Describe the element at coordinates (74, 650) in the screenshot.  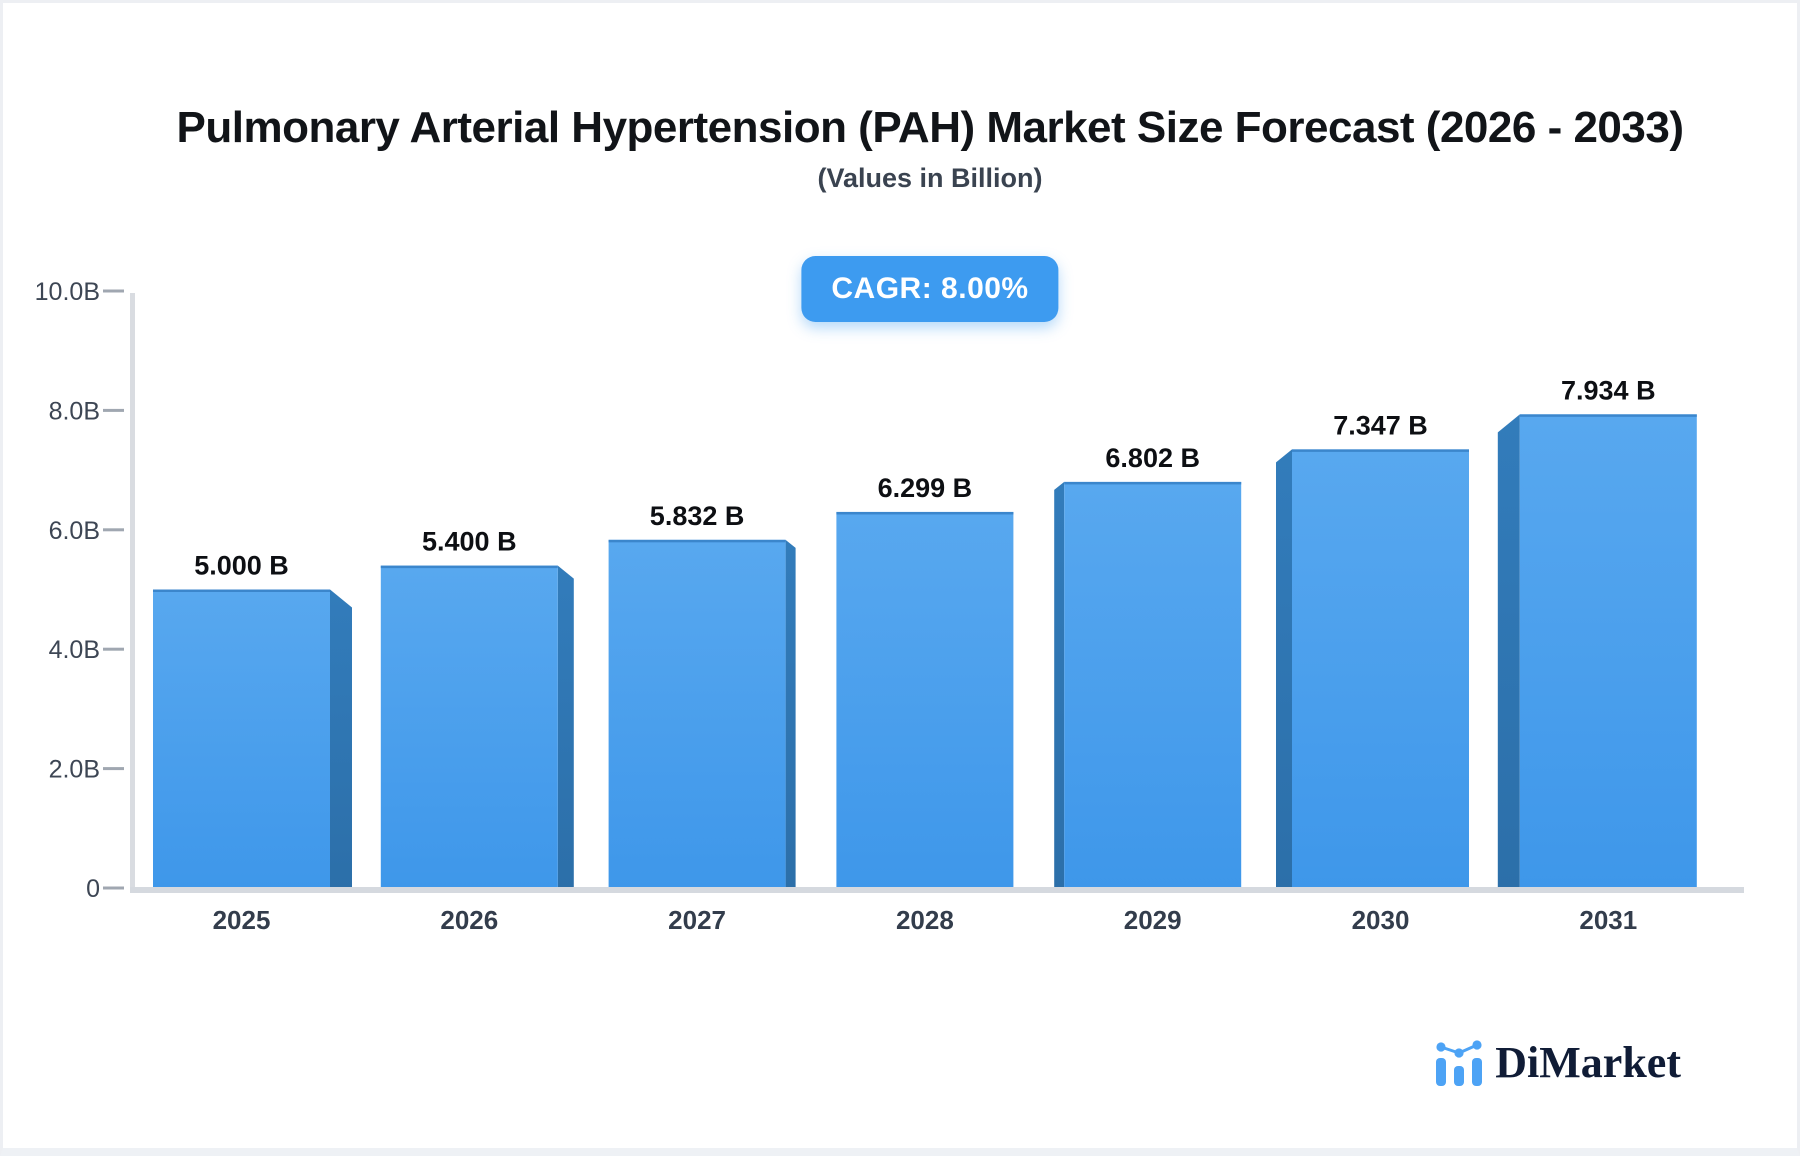
I see `y-tick-label: 4.0B` at that location.